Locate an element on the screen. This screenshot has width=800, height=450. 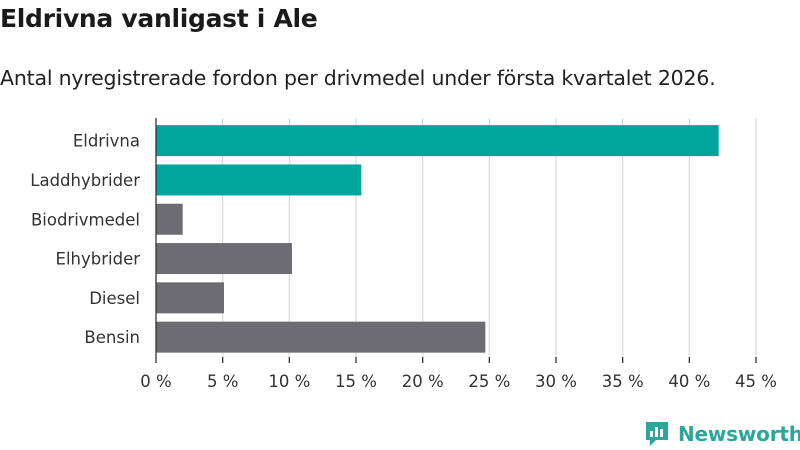
x-tick-label: 35 % is located at coordinates (623, 381).